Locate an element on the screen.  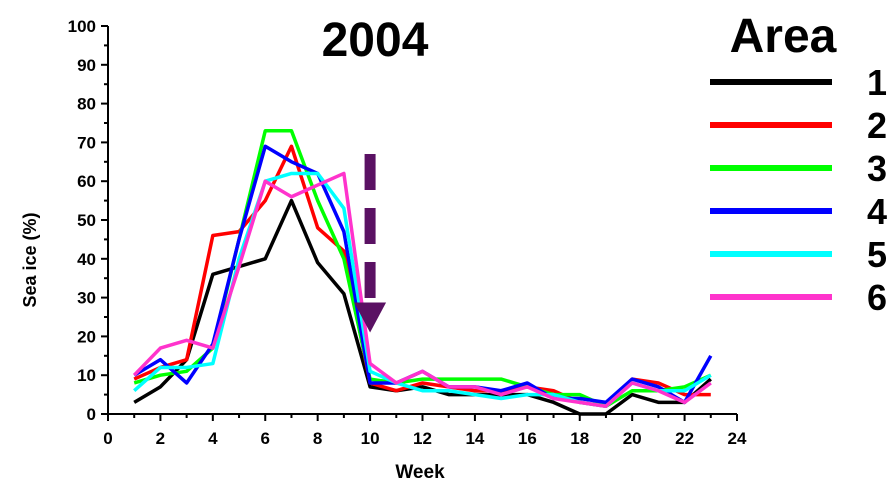
y-tick-label: 60 is located at coordinates (86, 181).